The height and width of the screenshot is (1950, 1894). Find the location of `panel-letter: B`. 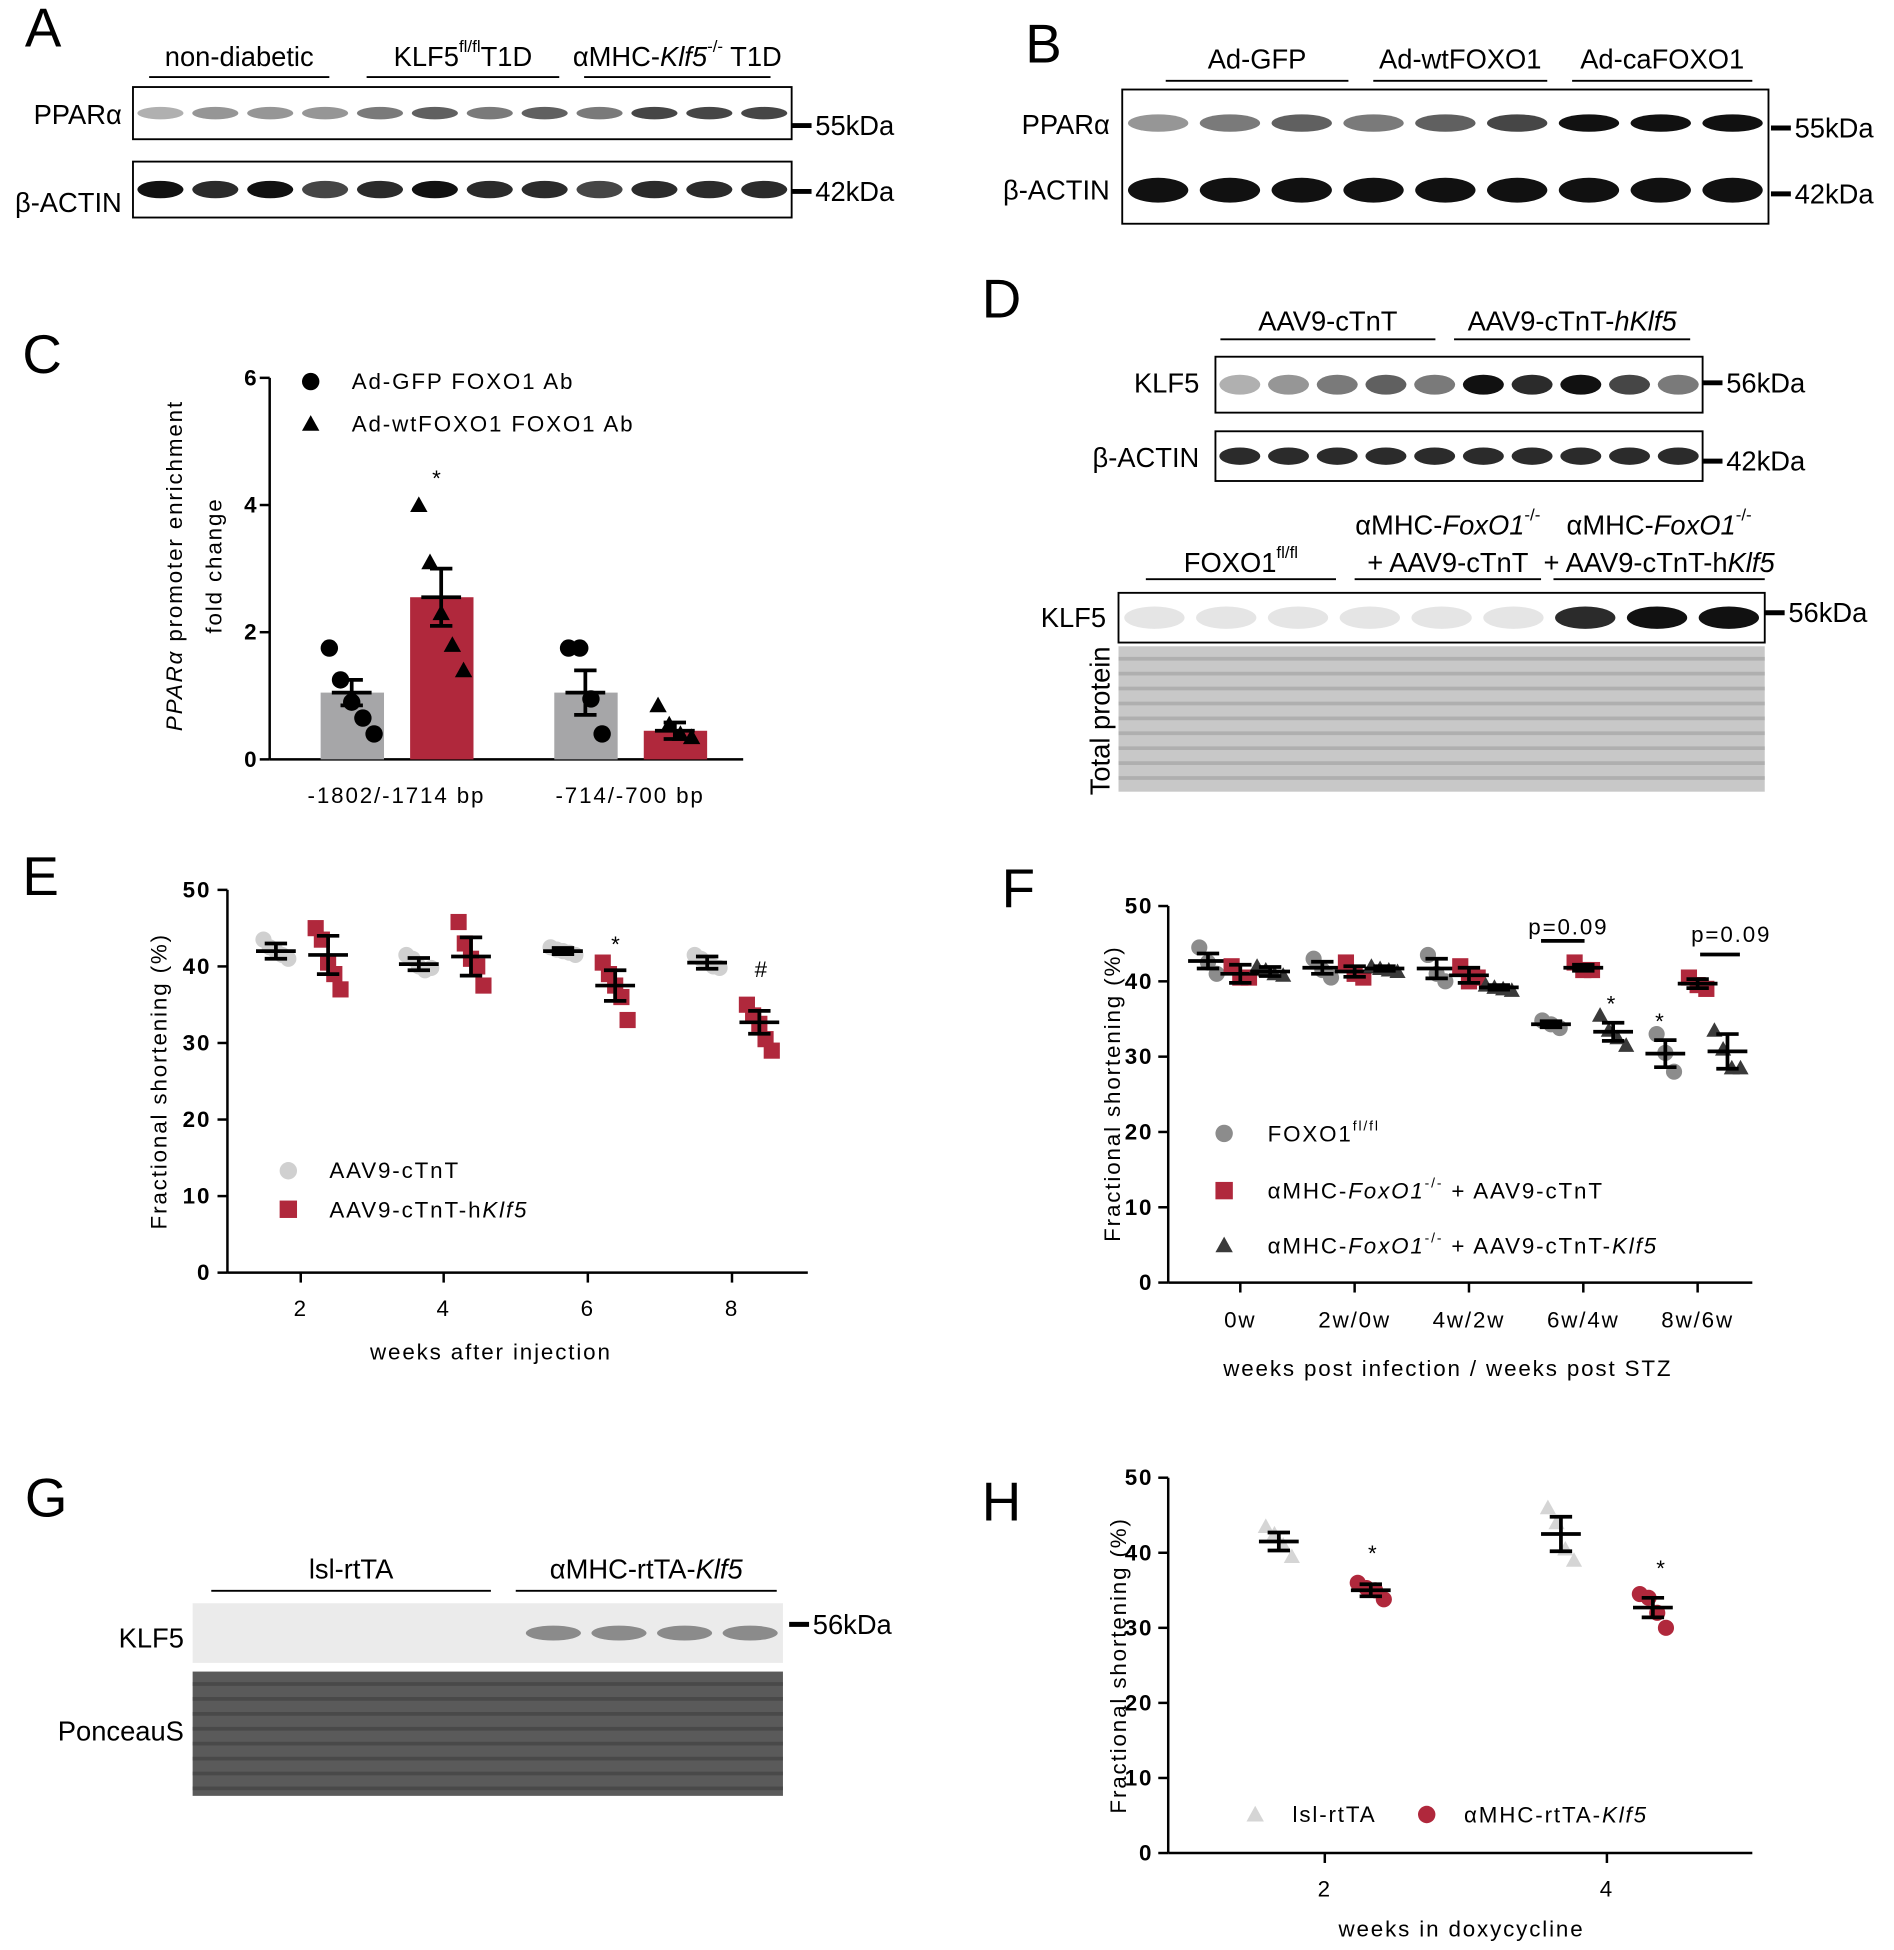

panel-letter: B is located at coordinates (1043, 44).